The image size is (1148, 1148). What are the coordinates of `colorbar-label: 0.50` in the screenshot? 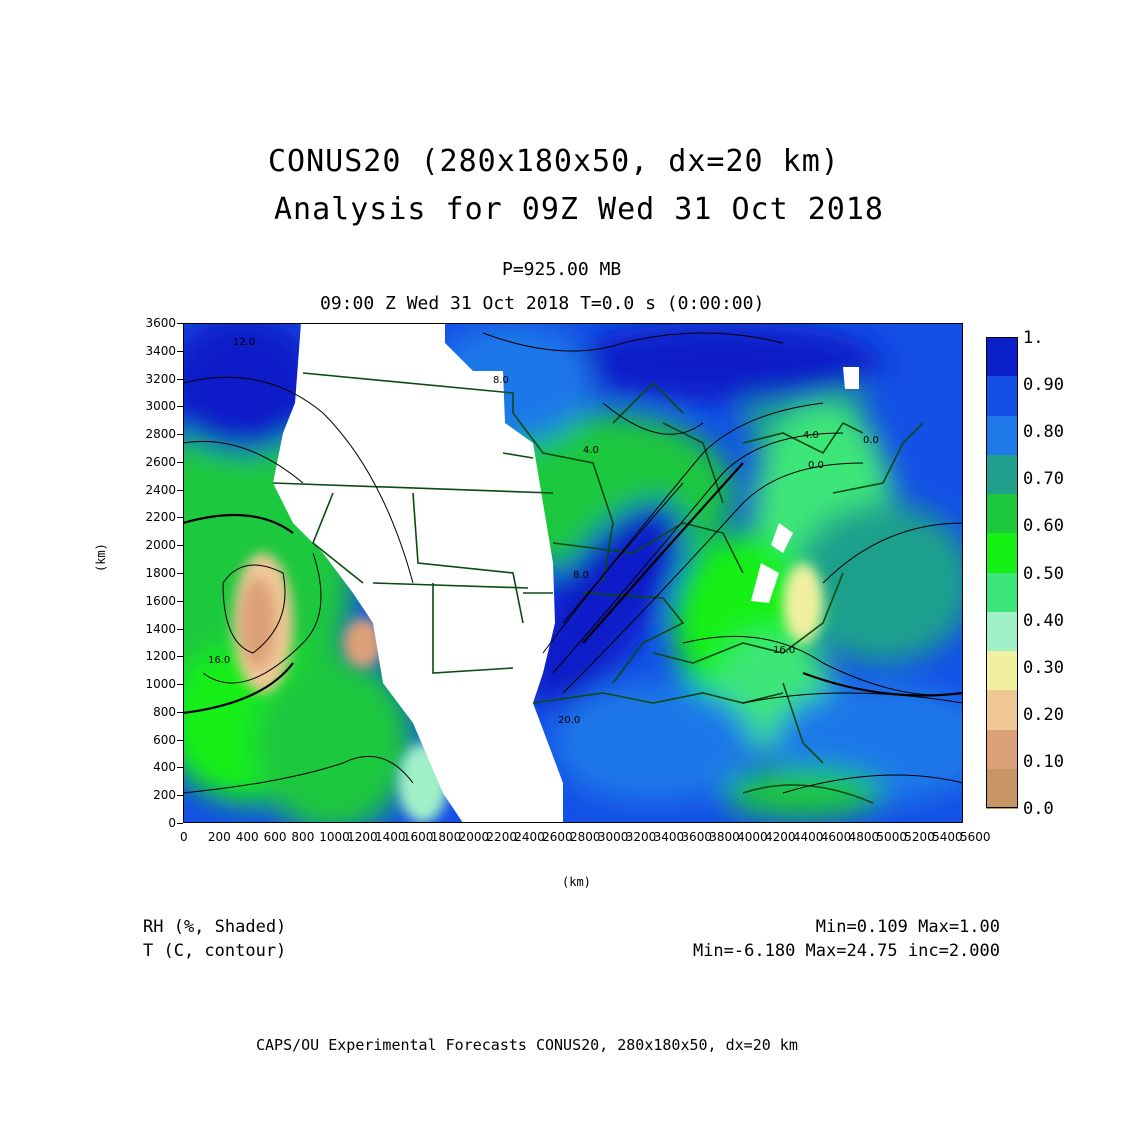 It's located at (1043, 573).